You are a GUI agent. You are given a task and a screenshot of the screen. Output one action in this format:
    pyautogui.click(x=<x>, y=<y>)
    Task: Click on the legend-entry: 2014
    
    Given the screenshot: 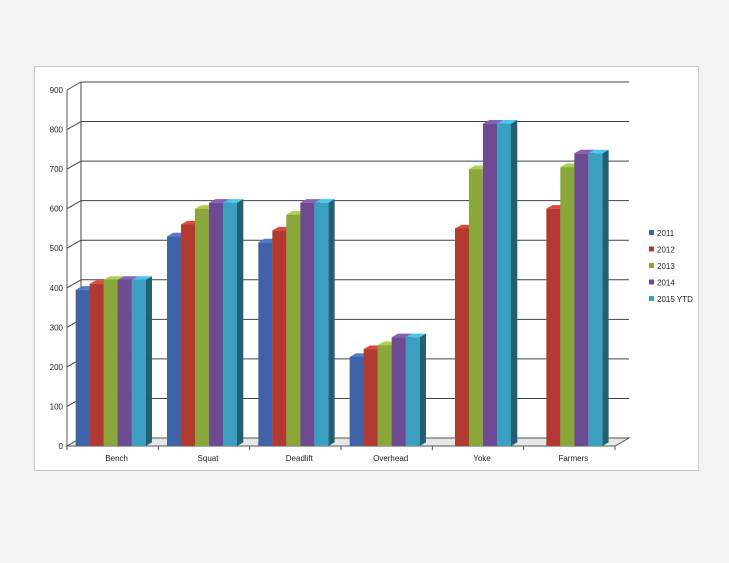 What is the action you would take?
    pyautogui.click(x=666, y=283)
    